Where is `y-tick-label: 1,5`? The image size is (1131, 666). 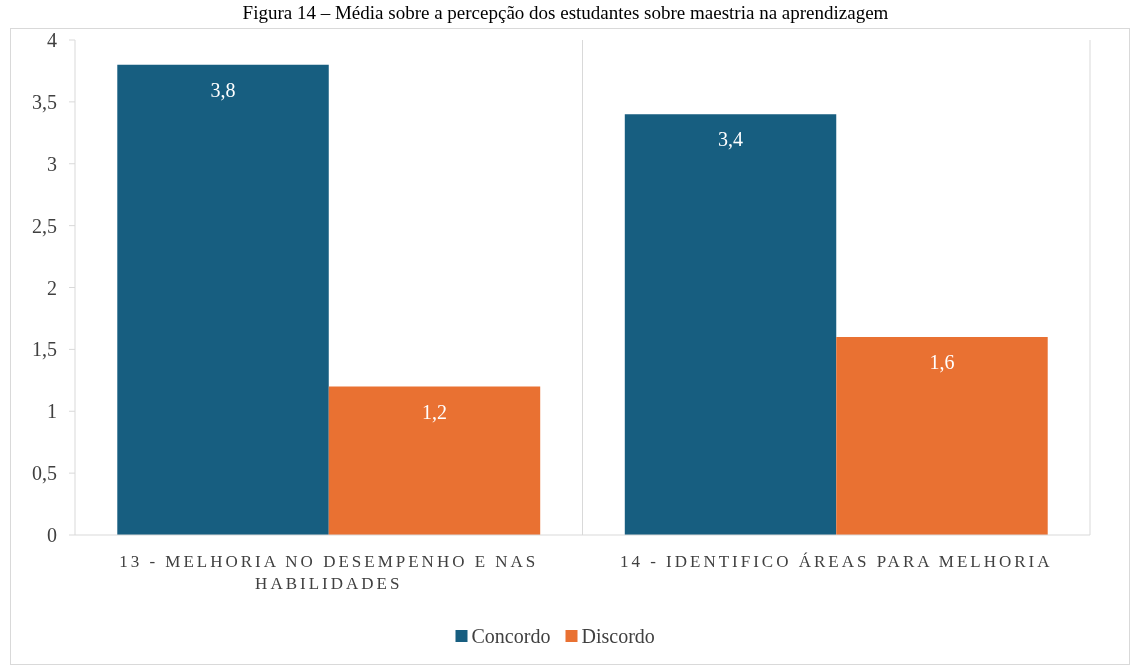 y-tick-label: 1,5 is located at coordinates (44, 349).